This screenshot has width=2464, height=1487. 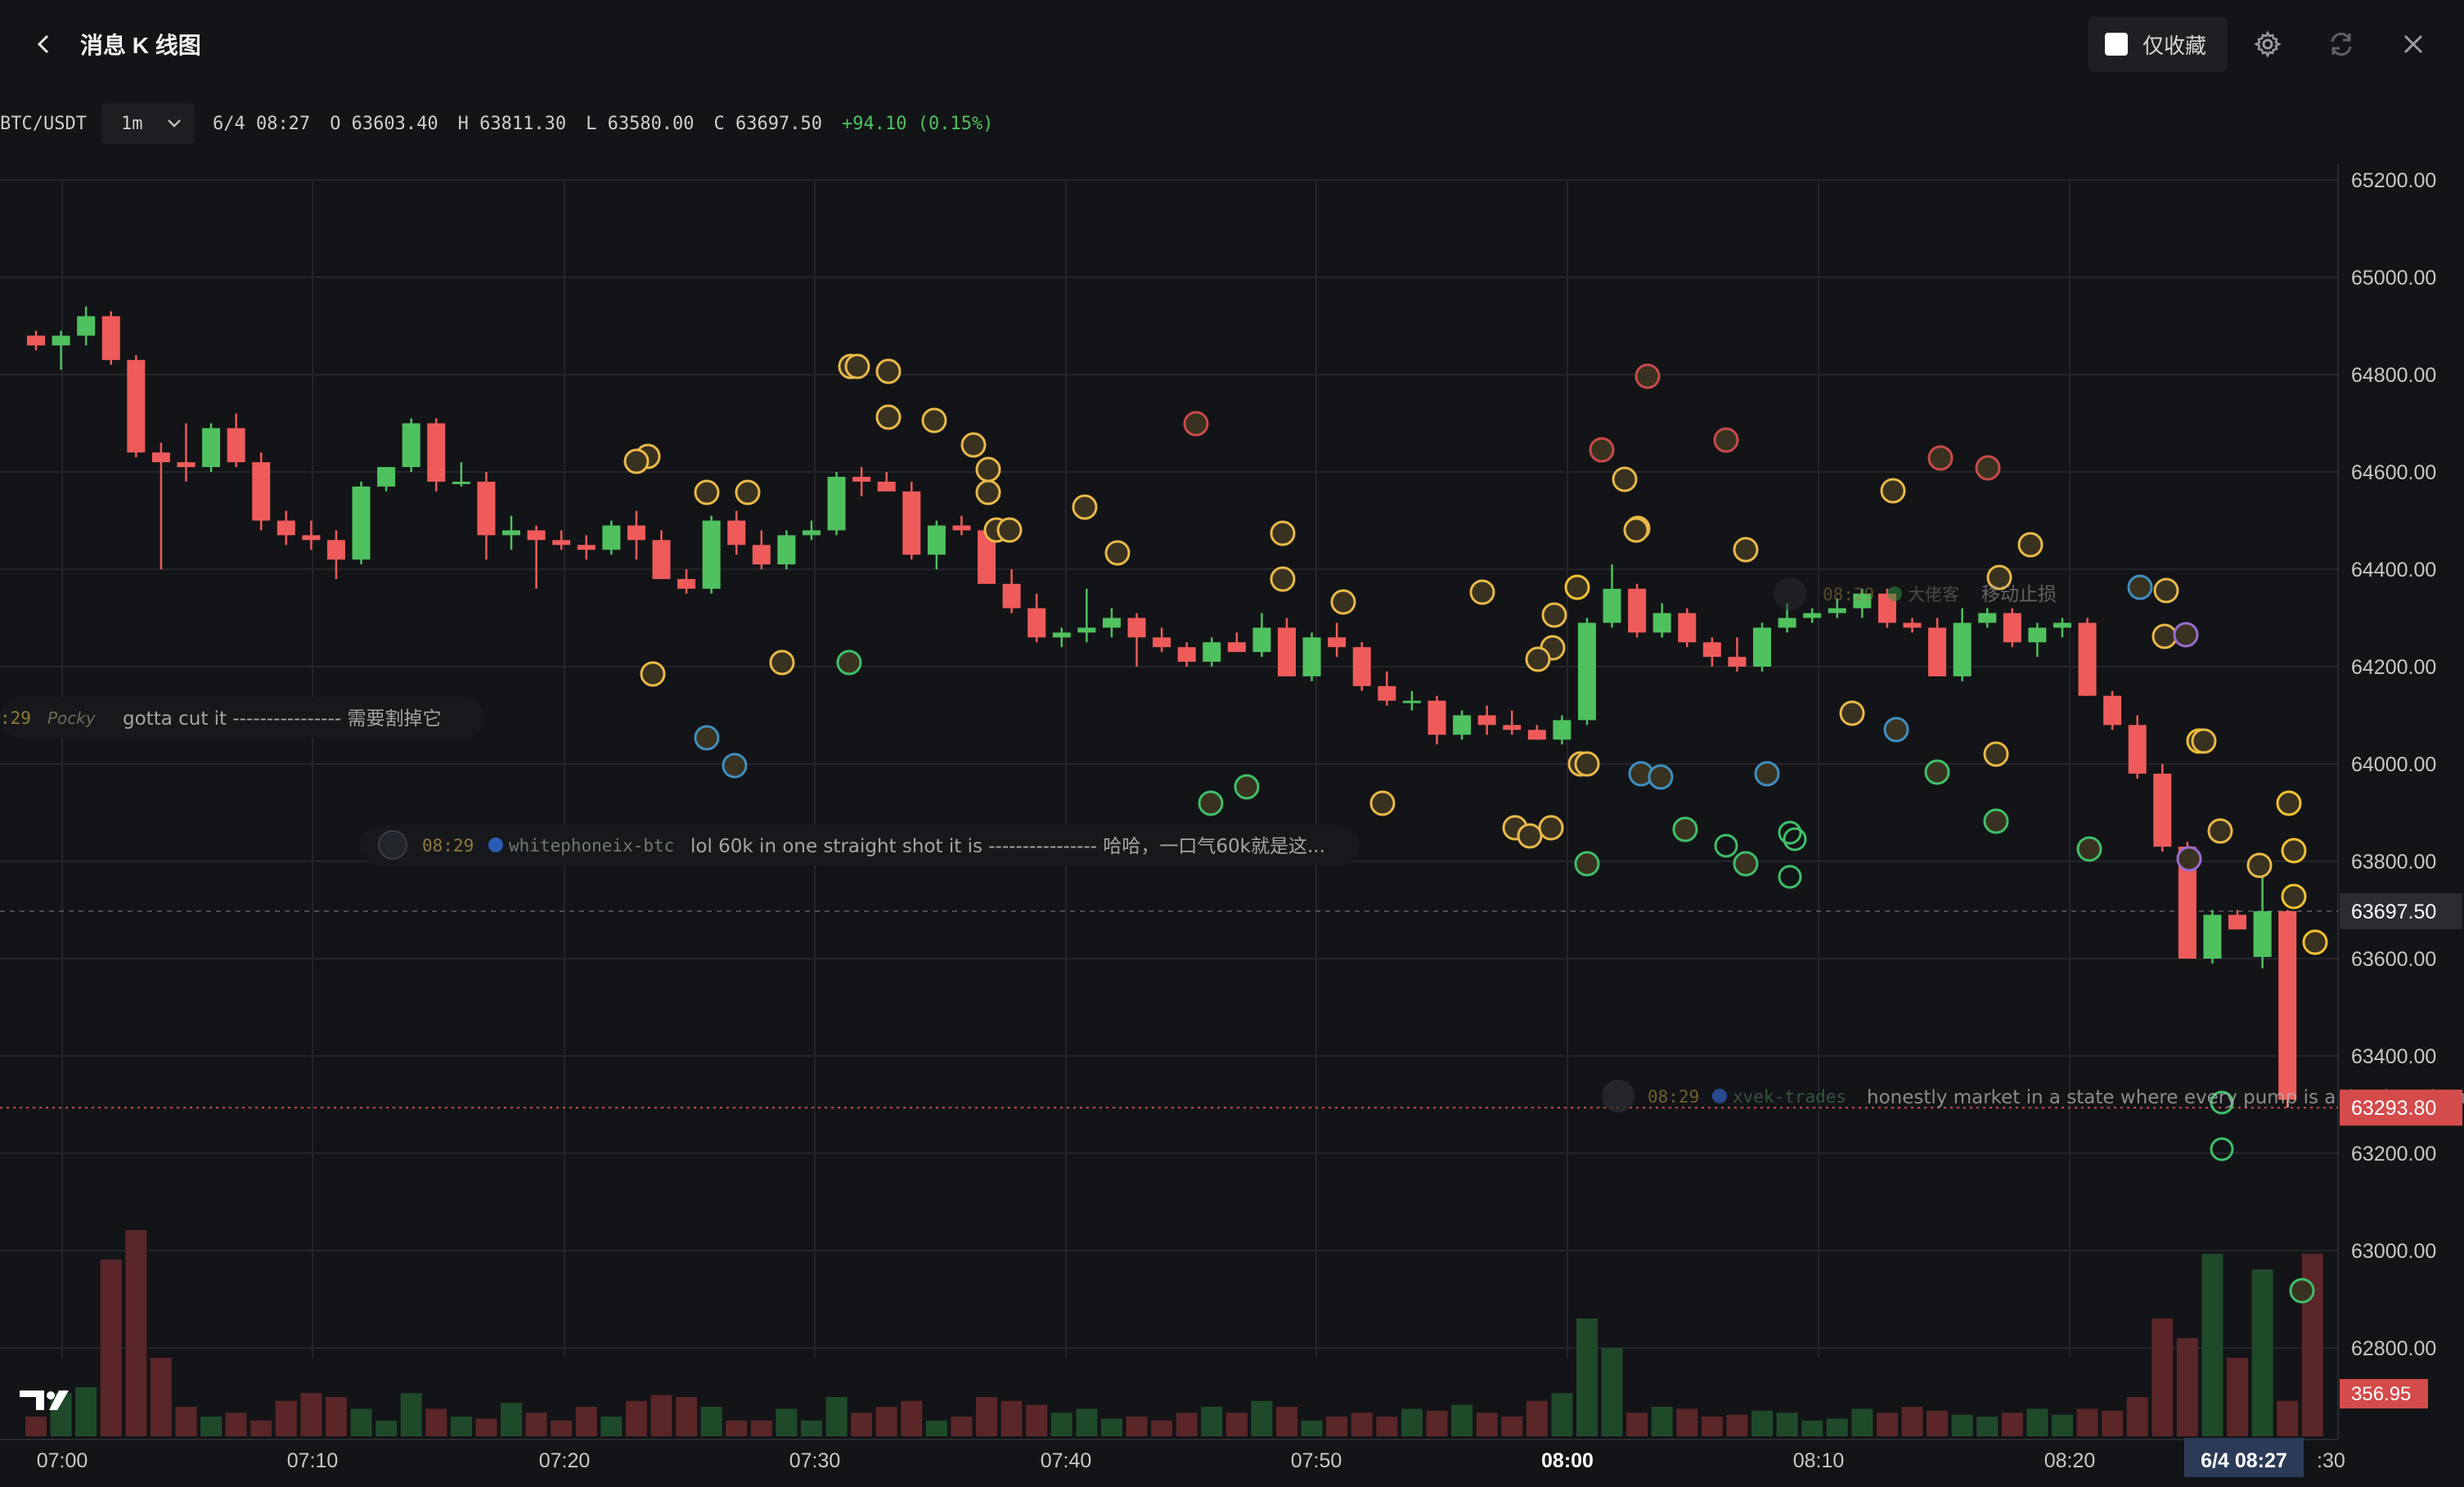 I want to click on volume-badge, so click(x=2384, y=1393).